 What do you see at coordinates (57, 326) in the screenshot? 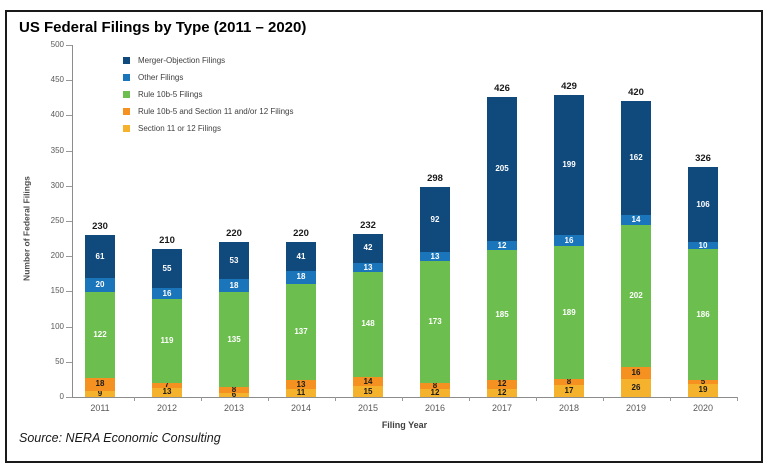
I see `y-axis-tick-label: 100` at bounding box center [57, 326].